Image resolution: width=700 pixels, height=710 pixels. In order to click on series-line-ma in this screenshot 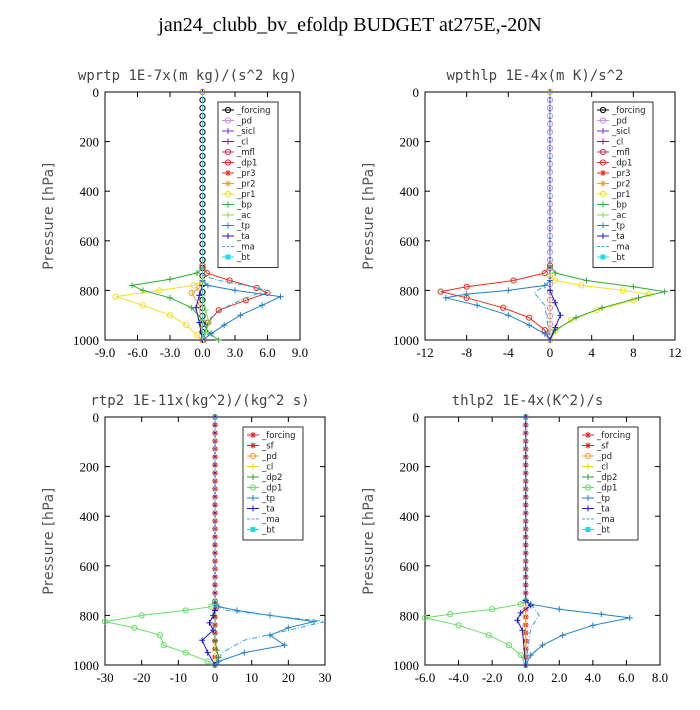, I will do `click(542, 216)`.